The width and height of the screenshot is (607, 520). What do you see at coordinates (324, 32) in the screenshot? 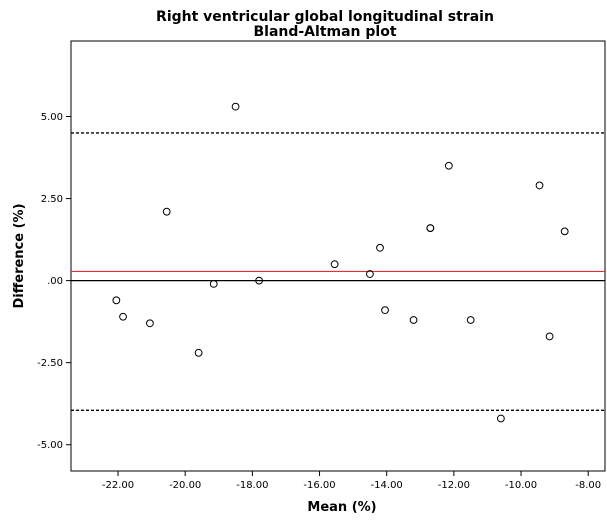
I see `chart-subtitle: Bland-Altman plot` at bounding box center [324, 32].